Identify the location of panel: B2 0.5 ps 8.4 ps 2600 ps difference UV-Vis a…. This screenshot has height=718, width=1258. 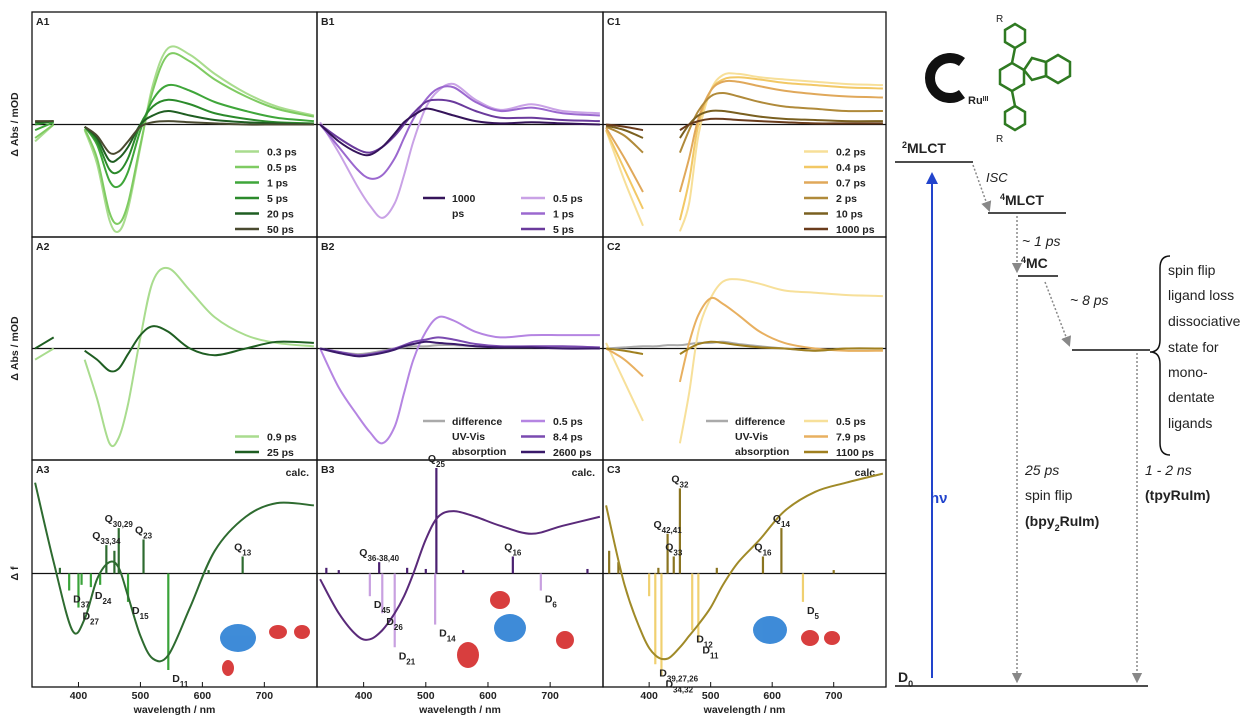
(460, 348).